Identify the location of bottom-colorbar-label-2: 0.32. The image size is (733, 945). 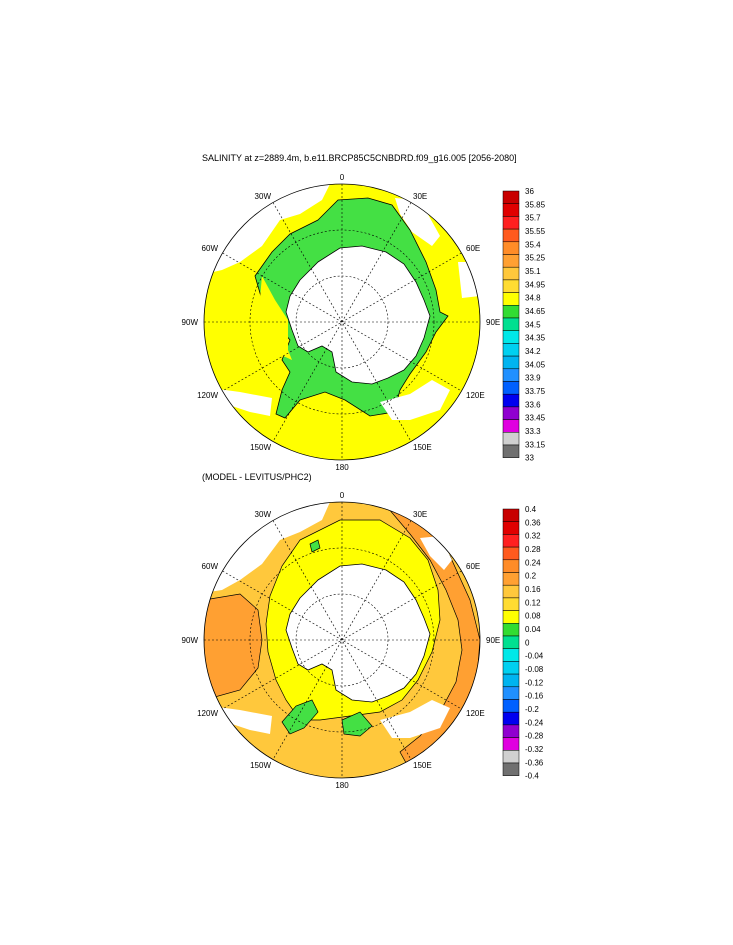
(533, 536).